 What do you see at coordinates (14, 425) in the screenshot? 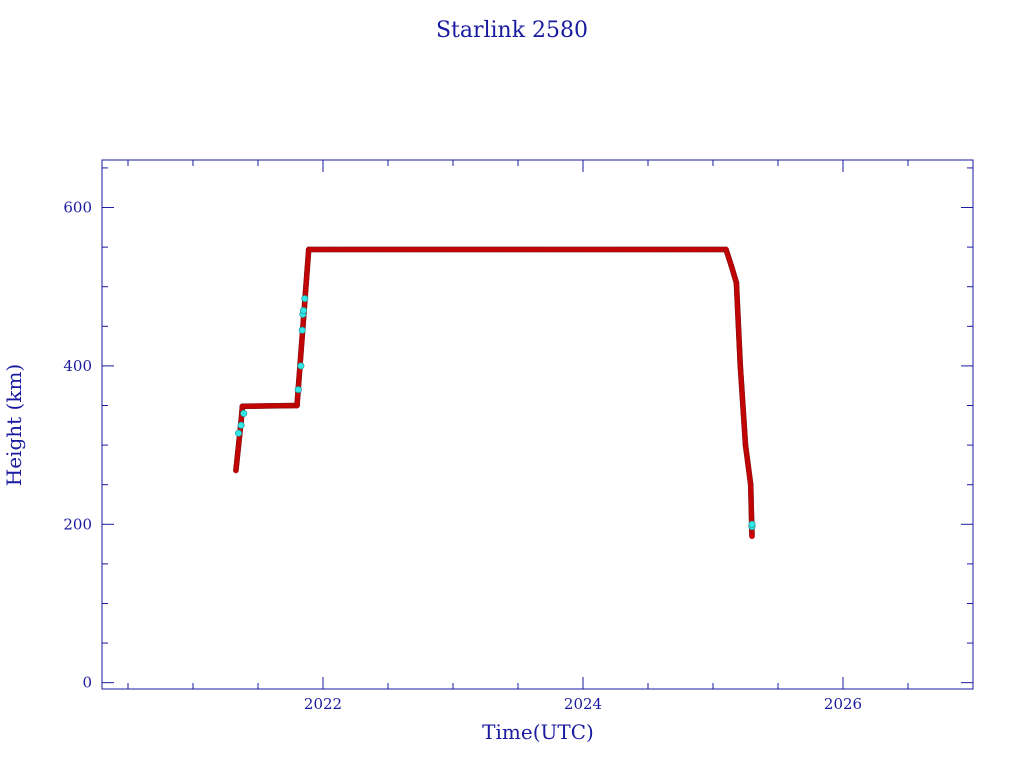
I see `y-axis-title: Height (km)` at bounding box center [14, 425].